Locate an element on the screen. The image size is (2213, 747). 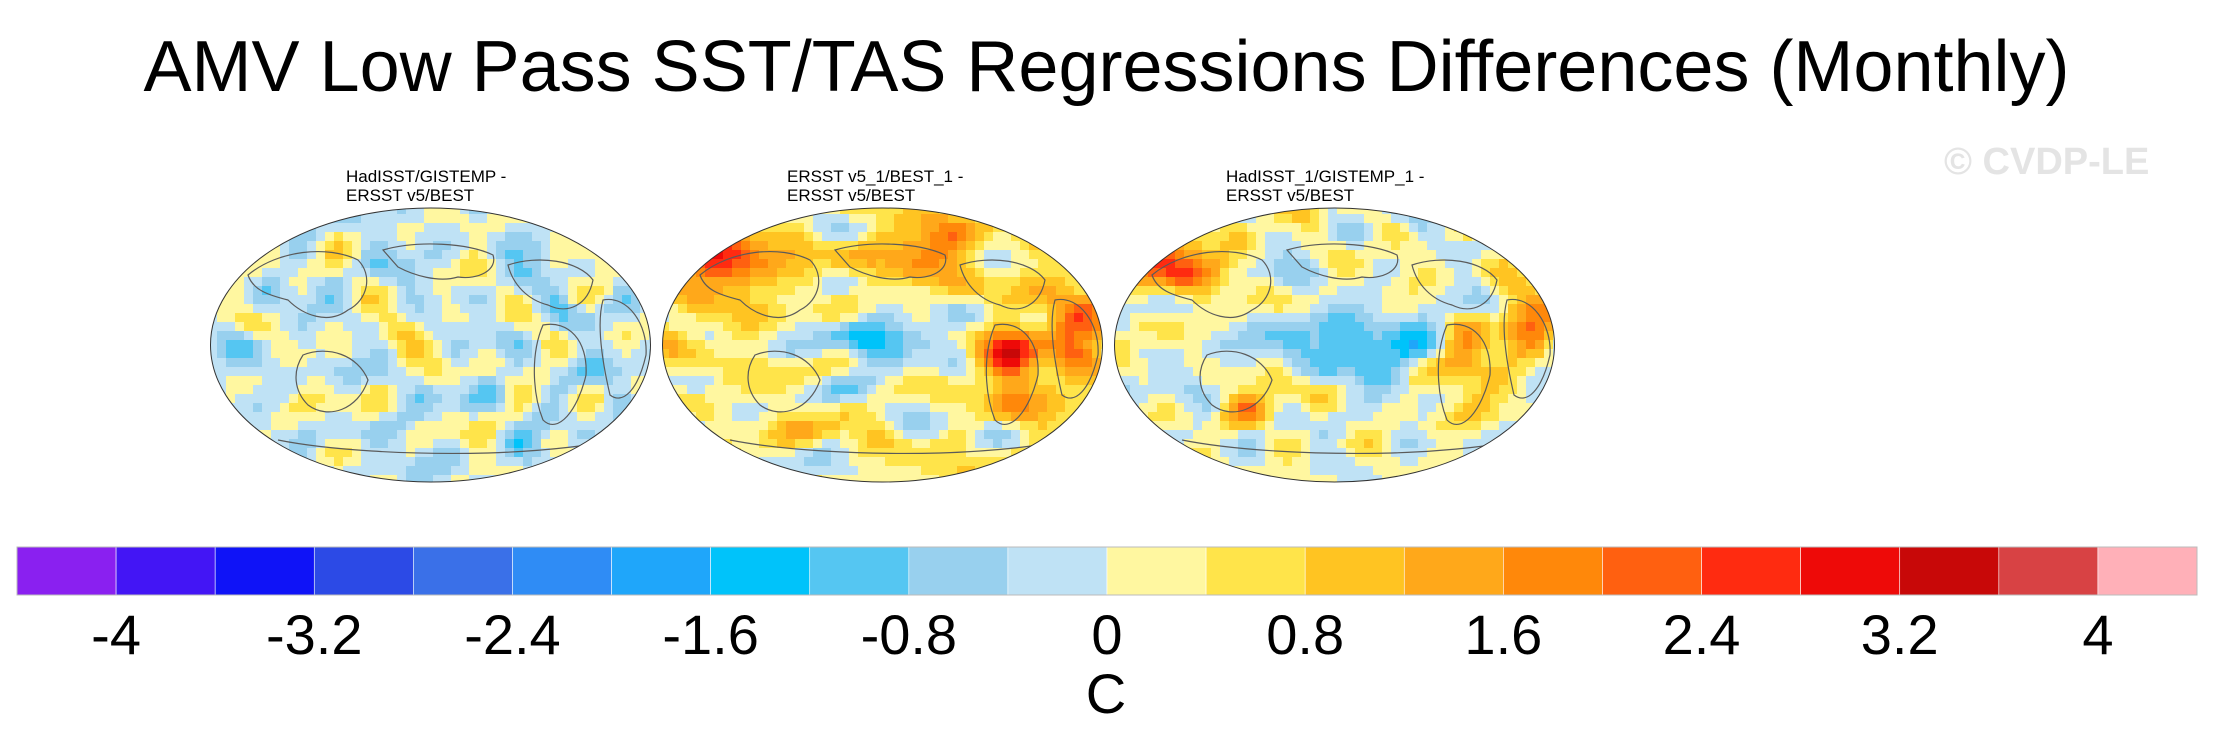
coastline is located at coordinates (1236, 381).